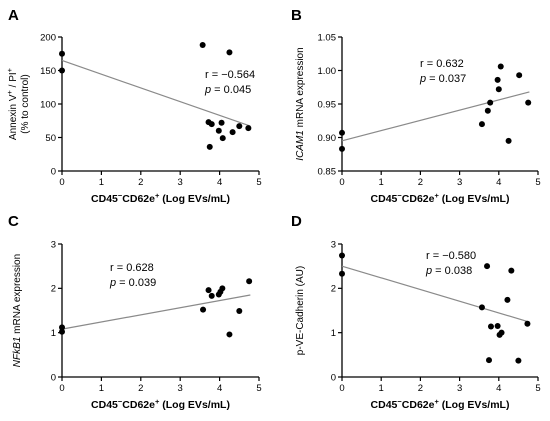 This screenshot has height=421, width=550. Describe the element at coordinates (300, 310) in the screenshot. I see `y-axis-label: p-VE-Cadherin (AU)` at that location.